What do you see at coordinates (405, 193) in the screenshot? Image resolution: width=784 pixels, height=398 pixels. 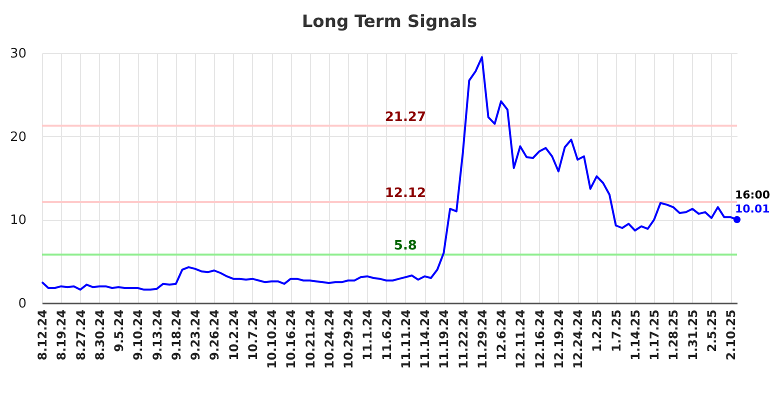 I see `ref-line-label: 12.12` at bounding box center [405, 193].